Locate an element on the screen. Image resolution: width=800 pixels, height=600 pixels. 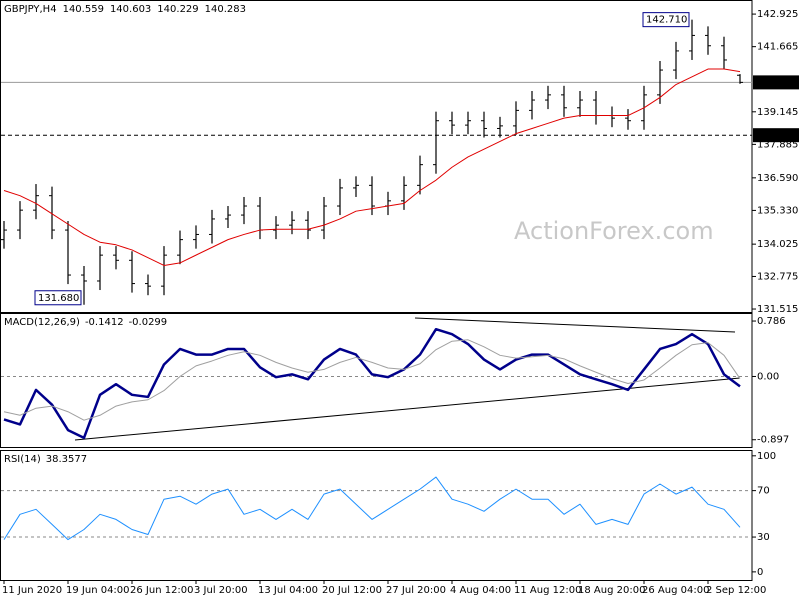
annotation-label: 142.710 is located at coordinates (666, 20).